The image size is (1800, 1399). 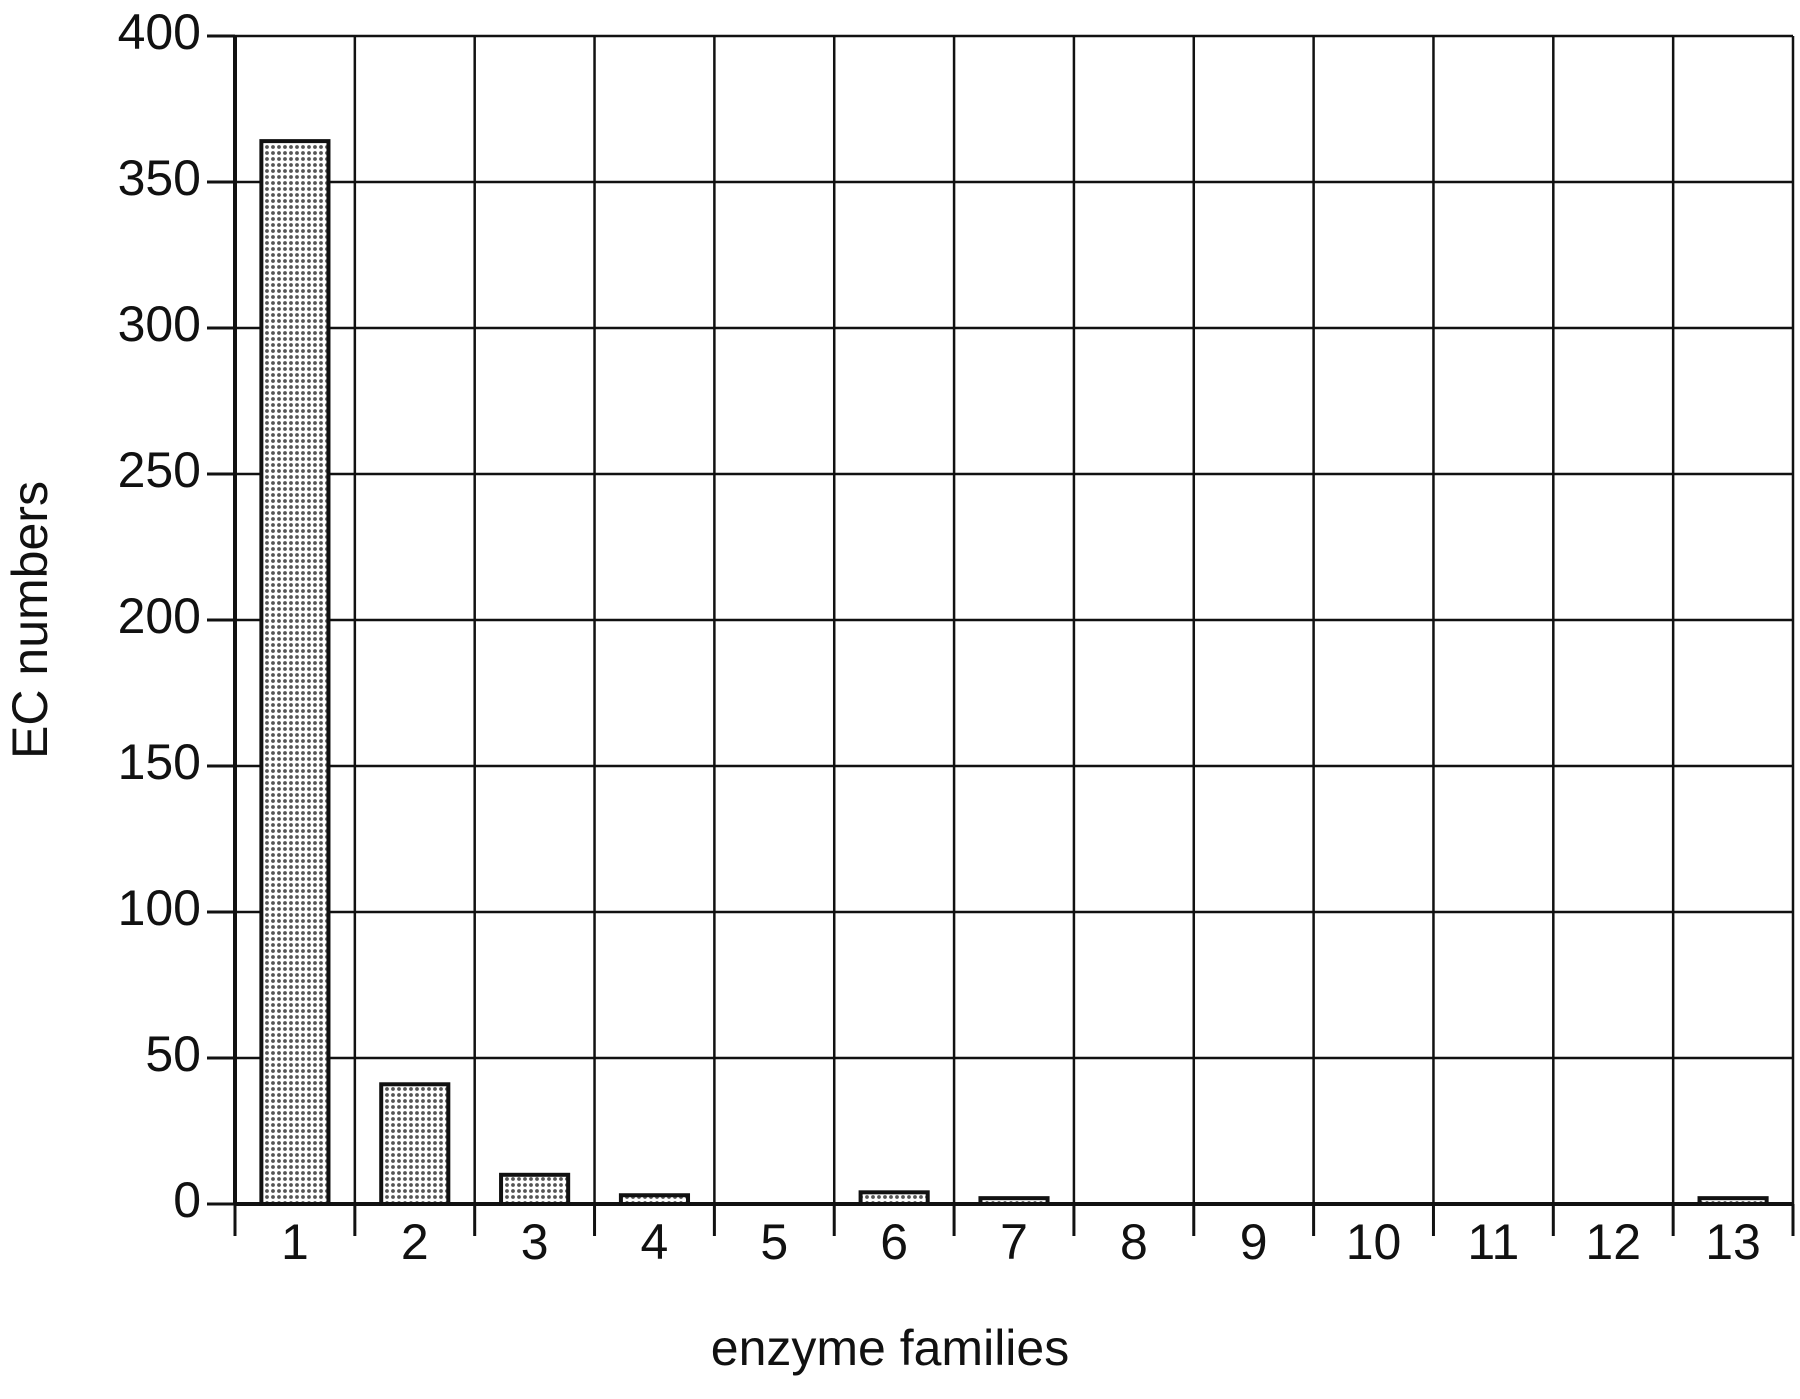 What do you see at coordinates (159, 762) in the screenshot?
I see `y-tick-label: 150` at bounding box center [159, 762].